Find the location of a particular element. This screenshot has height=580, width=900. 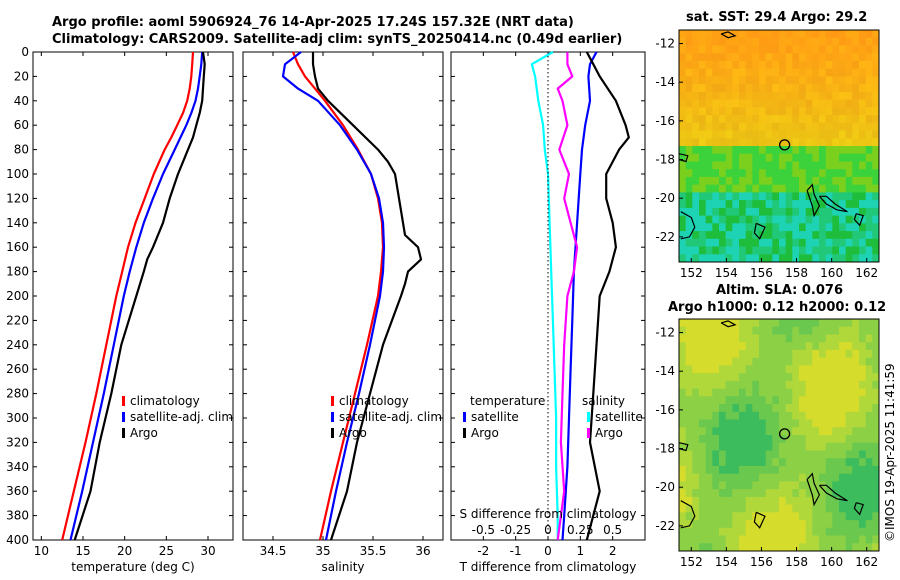

y-tick-label: -14 is located at coordinates (665, 371).